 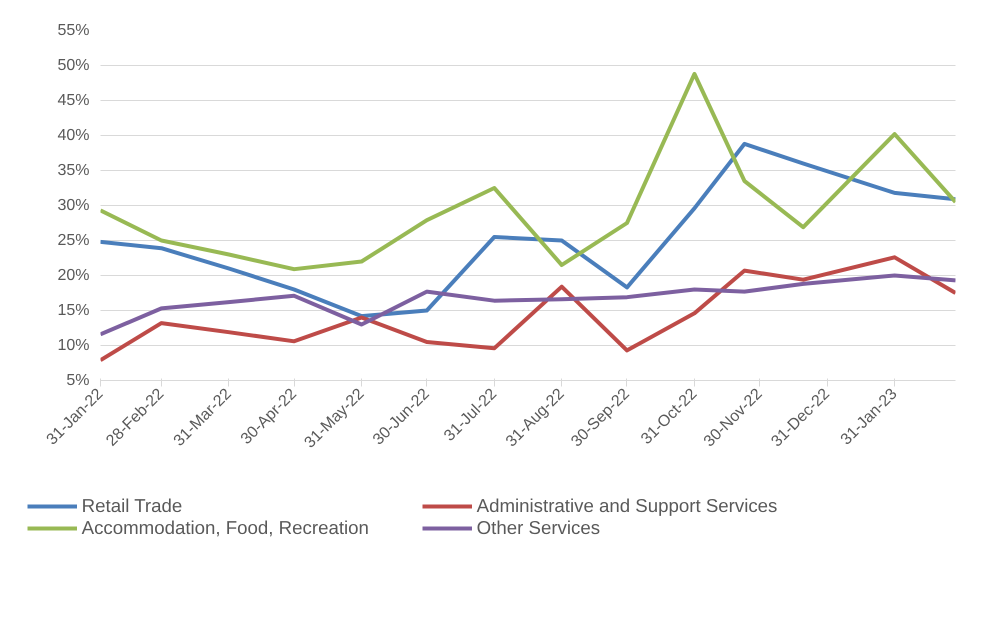 I want to click on legend-label: Retail Trade, so click(x=133, y=506).